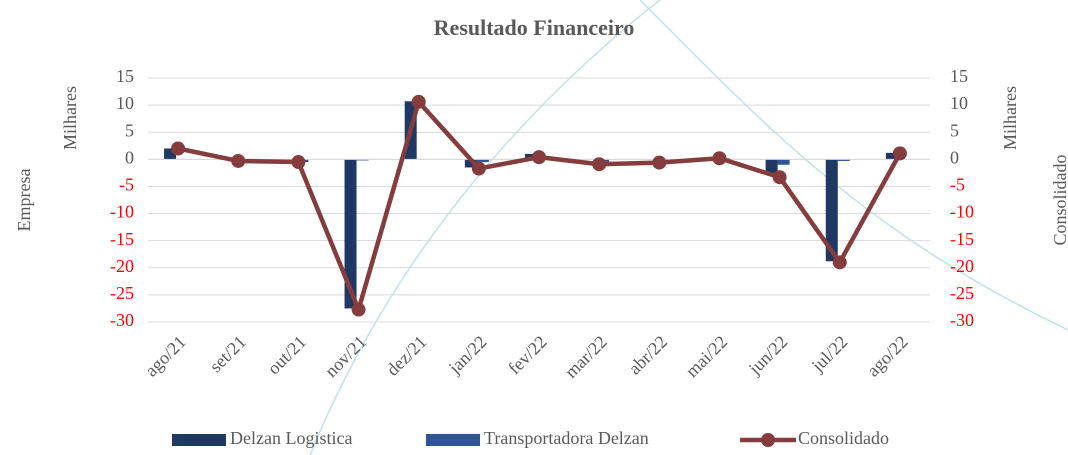  I want to click on x-tick-label: mai/22, so click(706, 356).